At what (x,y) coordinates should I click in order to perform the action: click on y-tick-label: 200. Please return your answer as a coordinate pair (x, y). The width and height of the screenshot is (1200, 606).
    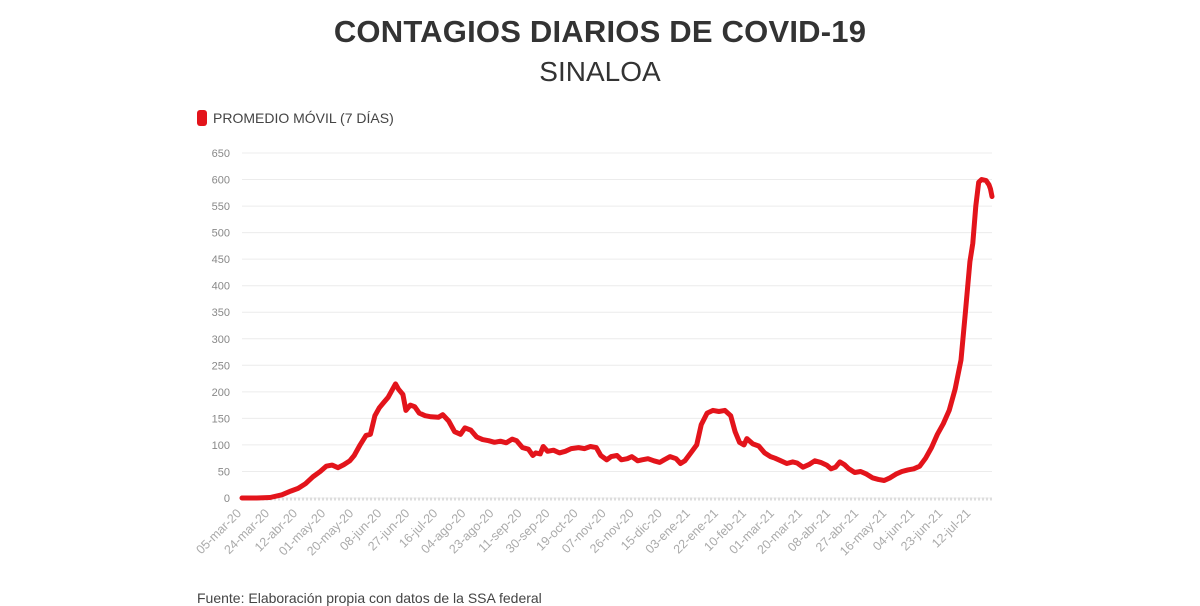
    Looking at the image, I should click on (221, 393).